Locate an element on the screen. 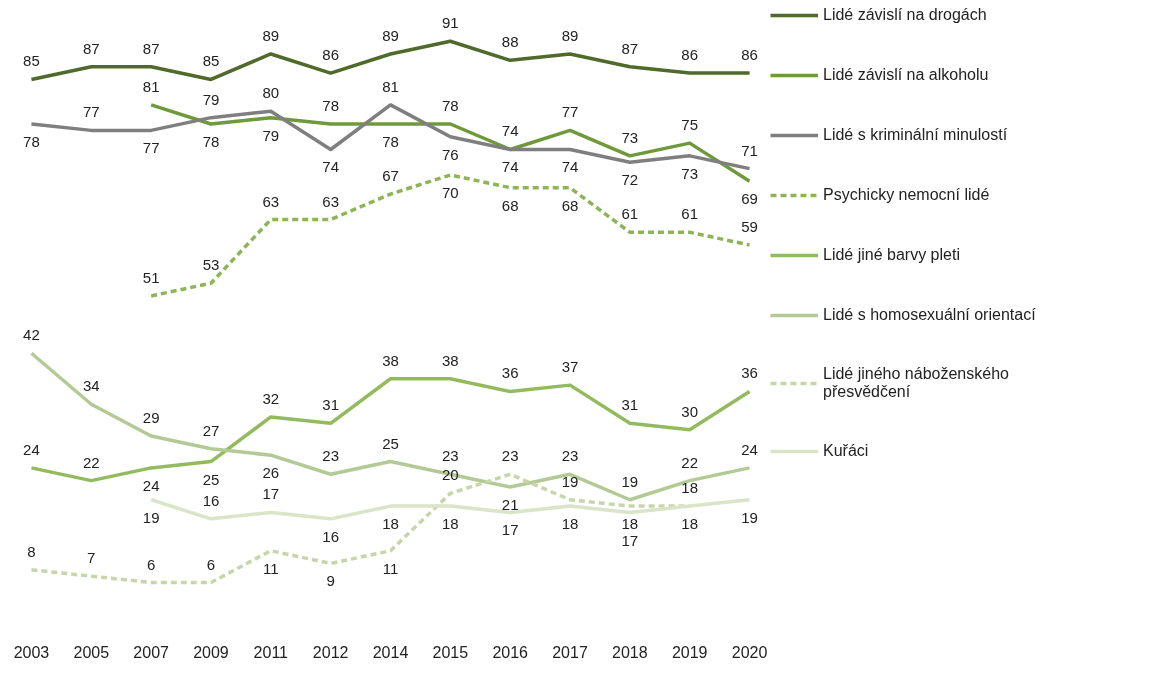 The width and height of the screenshot is (1171, 677). data-label: 76 is located at coordinates (450, 154).